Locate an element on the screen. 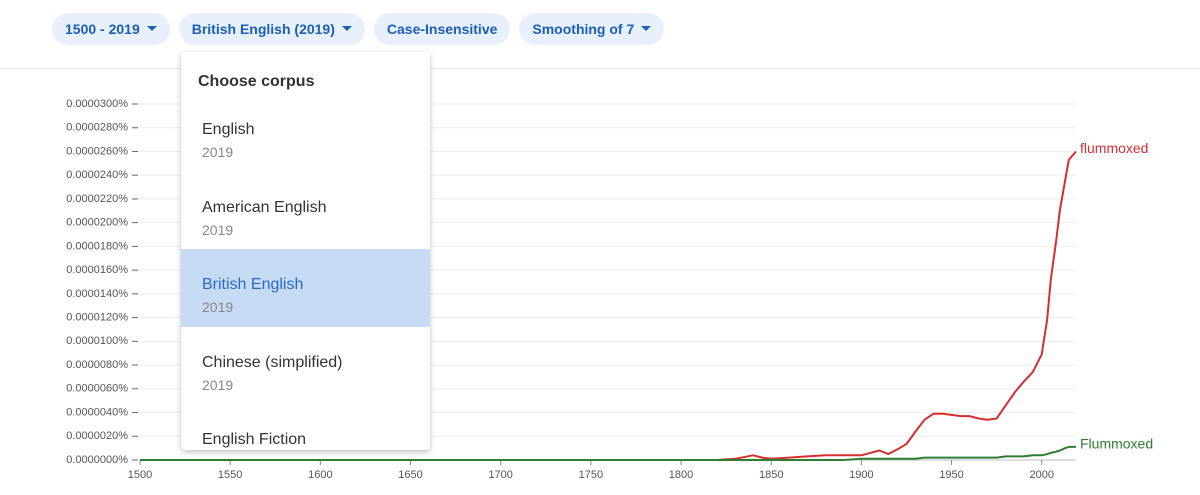 The height and width of the screenshot is (495, 1200). x-tick-label: 1850 is located at coordinates (771, 475).